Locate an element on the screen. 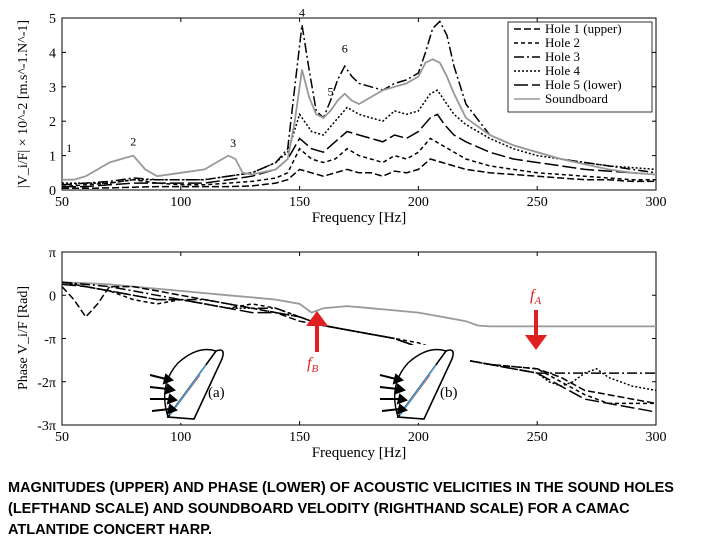 The height and width of the screenshot is (541, 720). inset-label-b: (b) is located at coordinates (449, 393).